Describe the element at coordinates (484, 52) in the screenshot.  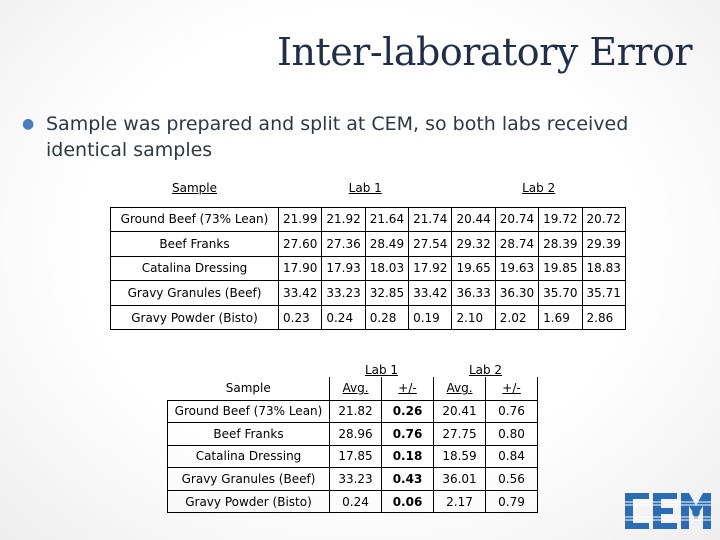
I see `slide-title: Inter-laboratory Error` at that location.